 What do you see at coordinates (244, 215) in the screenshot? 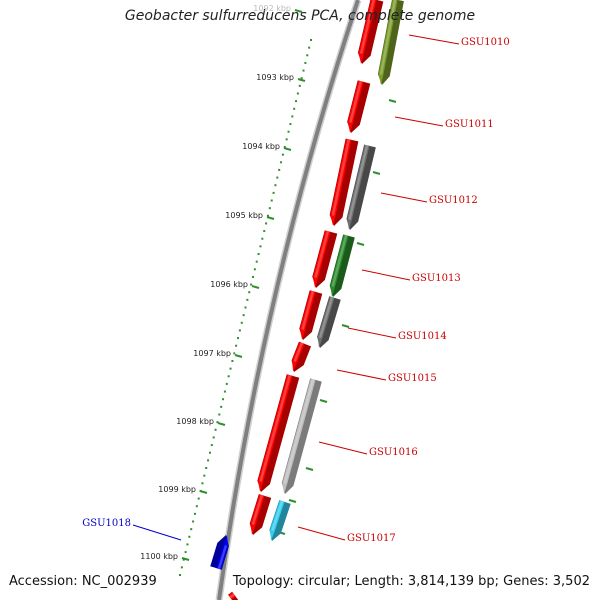
I see `scale-label: 1095 kbp` at bounding box center [244, 215].